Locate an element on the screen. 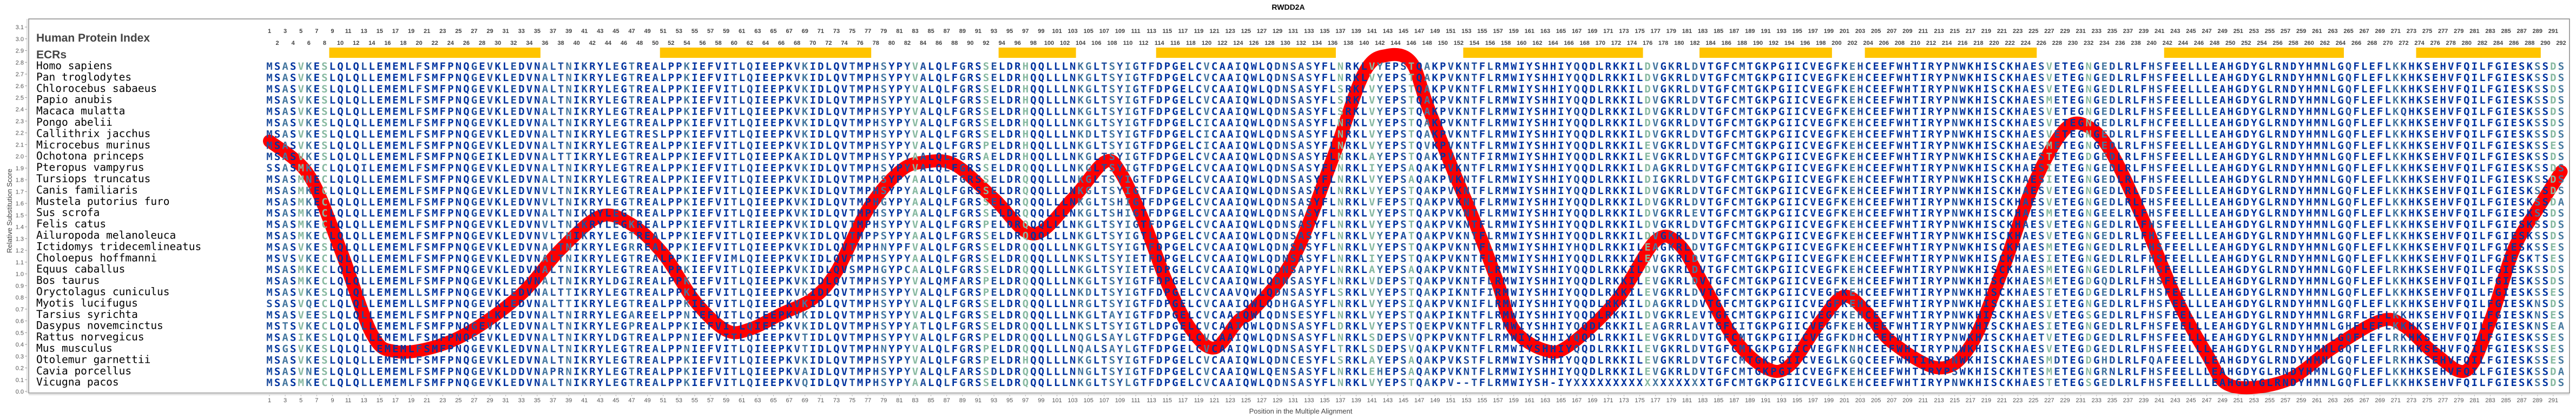  position-label: 53 is located at coordinates (679, 31).